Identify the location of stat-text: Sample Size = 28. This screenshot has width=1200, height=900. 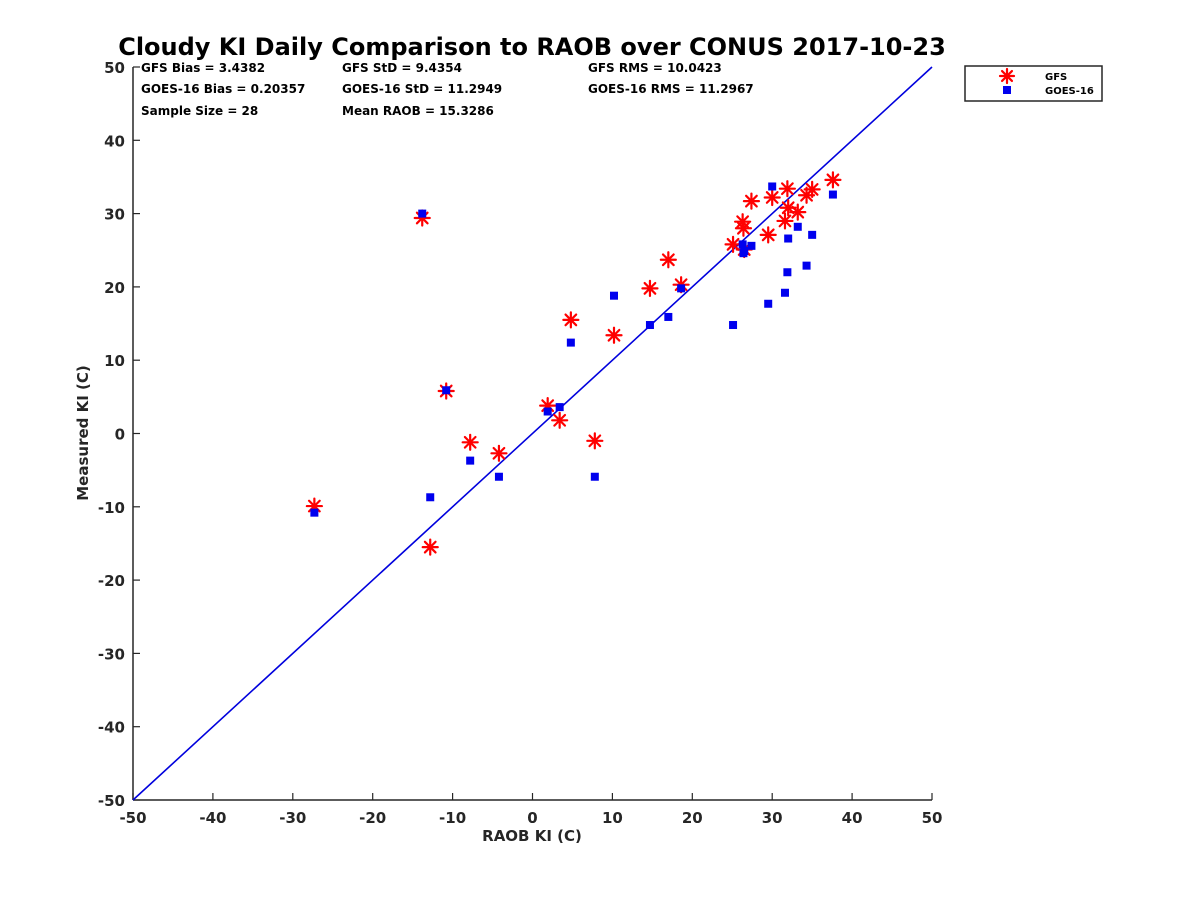
(199, 111).